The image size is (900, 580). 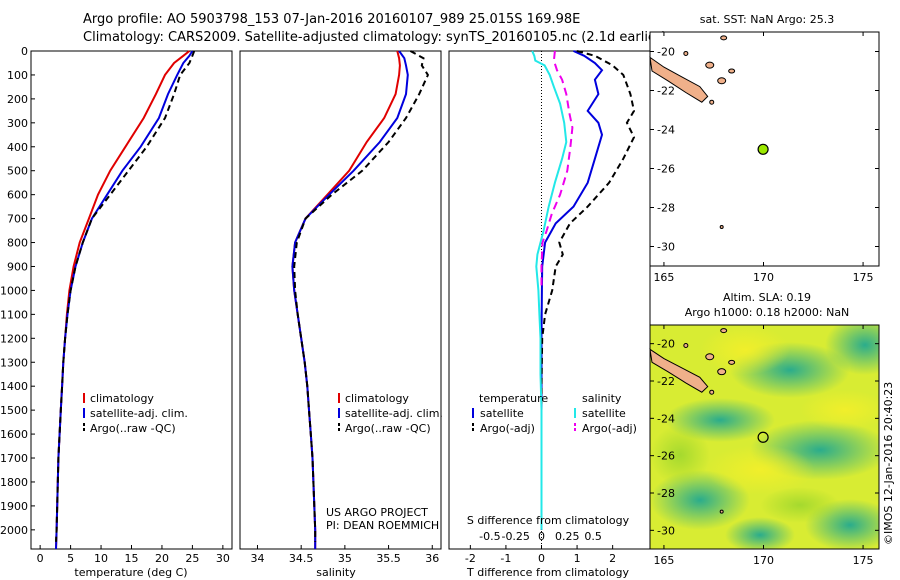 I want to click on sla-map-land, so click(x=692, y=421).